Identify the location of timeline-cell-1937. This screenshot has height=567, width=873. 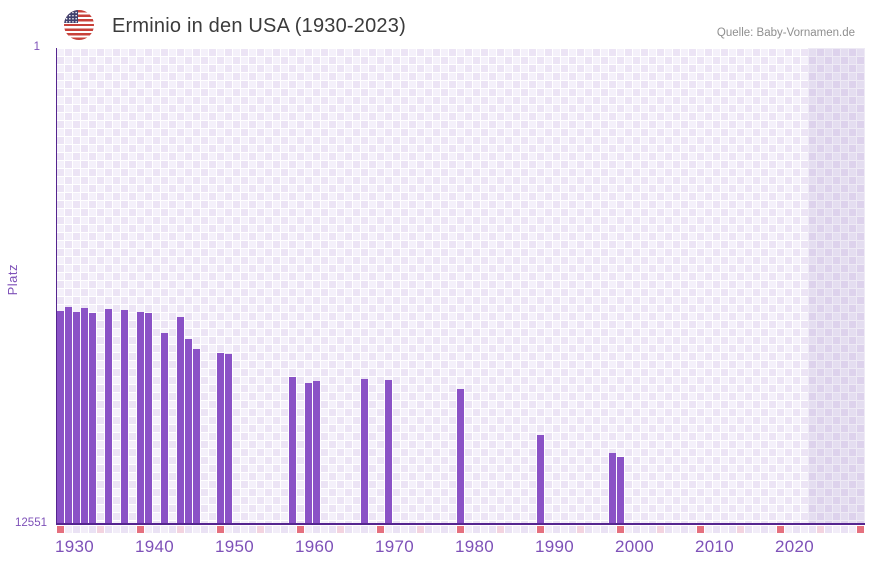
(116, 529).